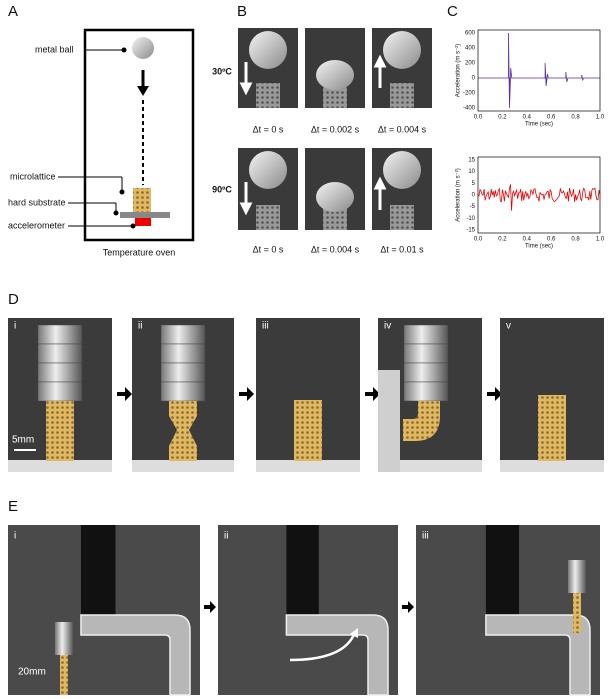  What do you see at coordinates (13, 506) in the screenshot?
I see `panel-label: E` at bounding box center [13, 506].